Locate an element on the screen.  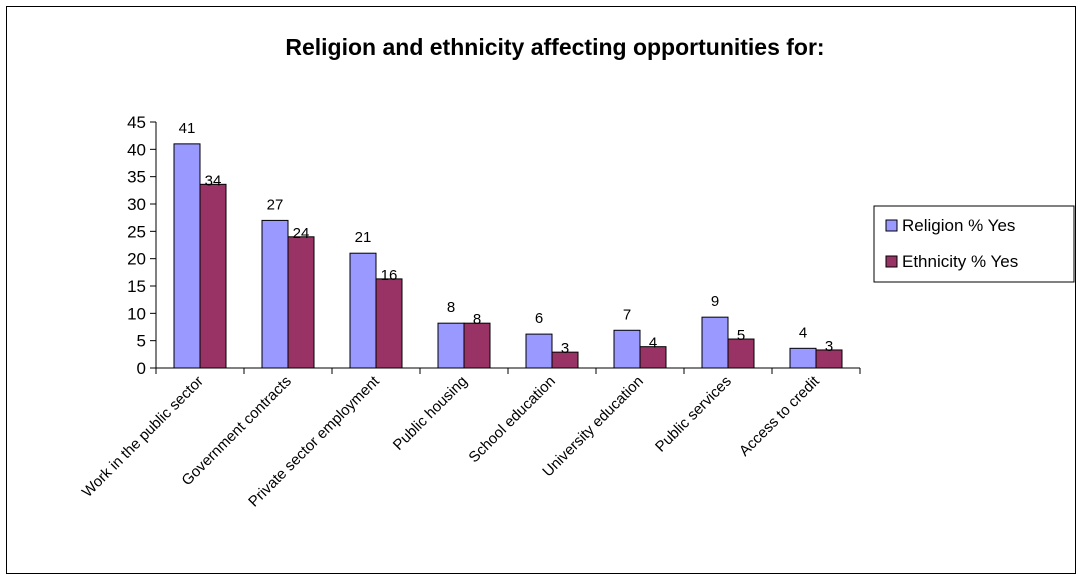
data-label-ethnicity: 34 is located at coordinates (213, 180).